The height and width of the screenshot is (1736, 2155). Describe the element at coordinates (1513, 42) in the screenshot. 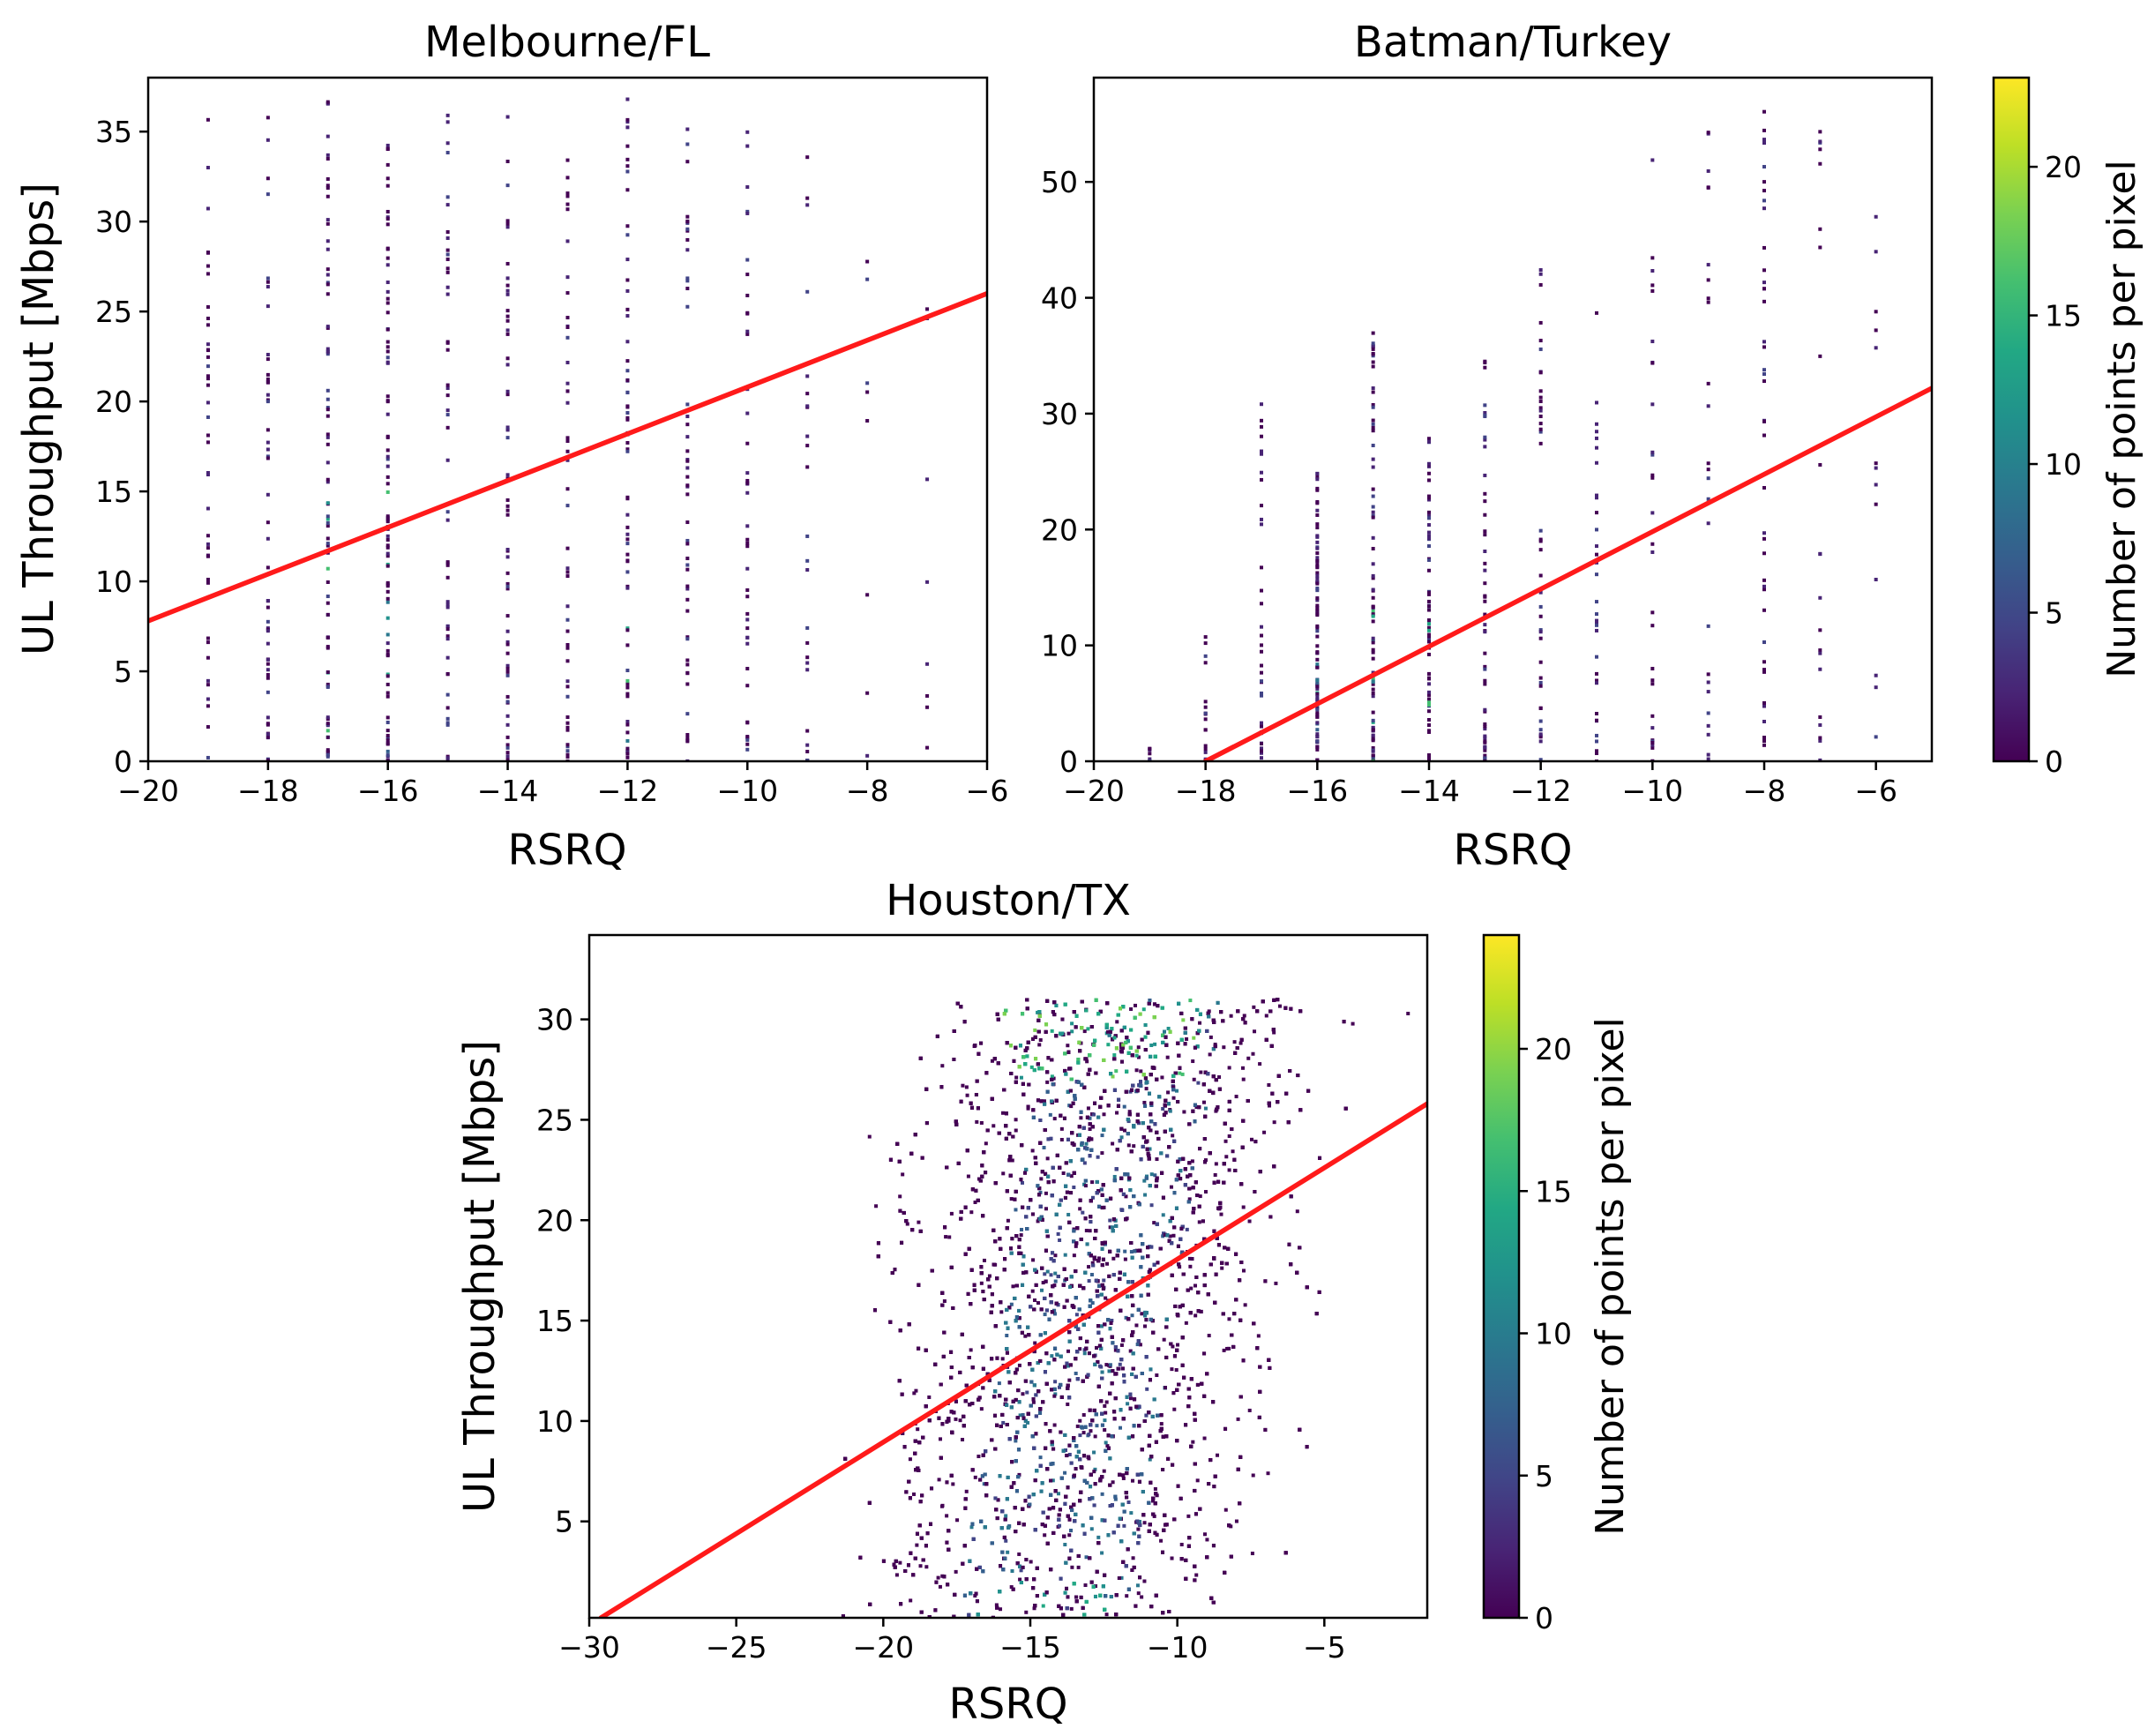

I see `batman-title: Batman/Turkey` at that location.